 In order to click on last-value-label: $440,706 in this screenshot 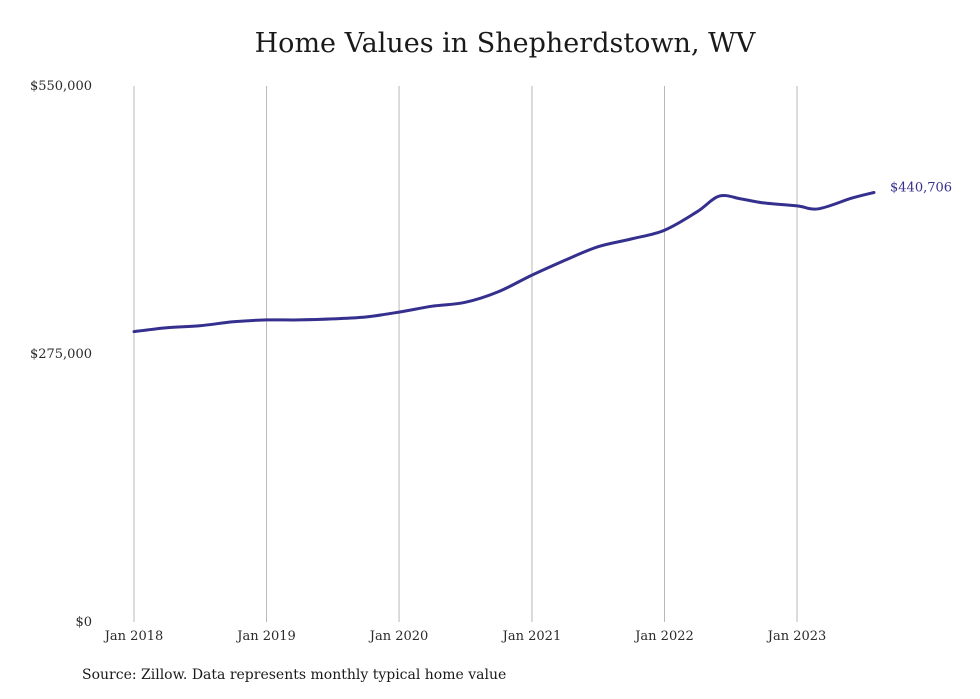, I will do `click(921, 188)`.